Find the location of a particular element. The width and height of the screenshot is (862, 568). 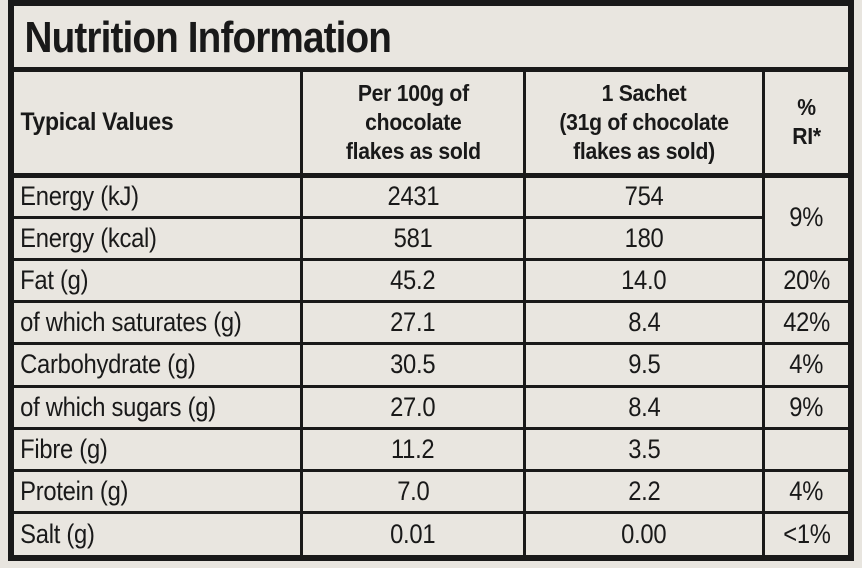

row-label-cell: of which sugars (g) is located at coordinates (159, 407).